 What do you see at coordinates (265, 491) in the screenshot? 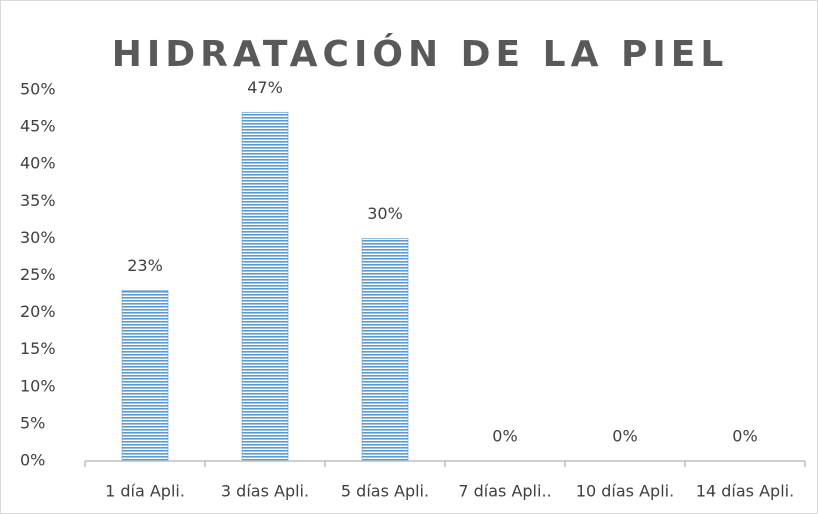
I see `x-tick-label: 3 días Apli.` at bounding box center [265, 491].